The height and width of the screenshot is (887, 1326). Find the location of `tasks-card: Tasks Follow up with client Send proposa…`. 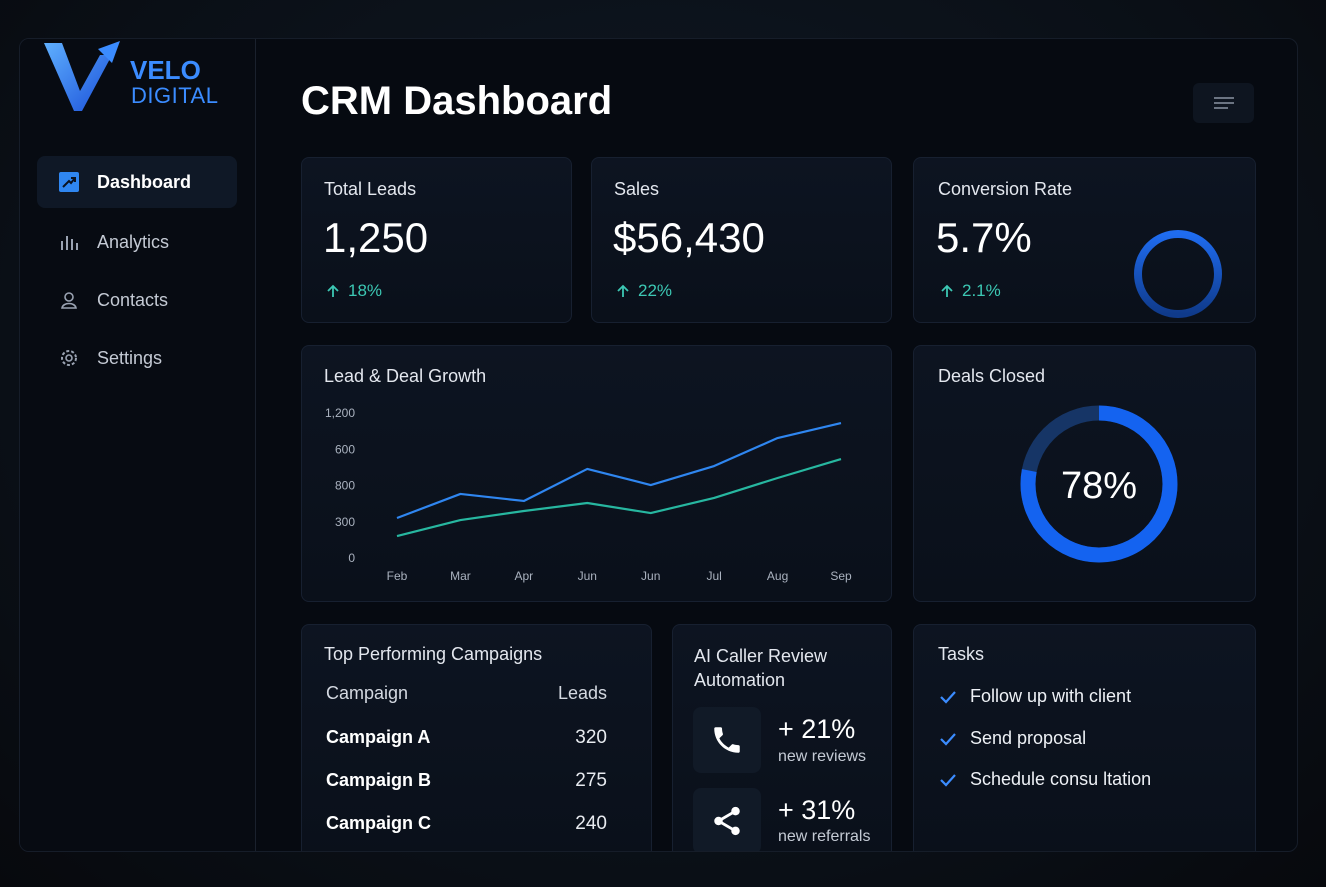

tasks-card: Tasks Follow up with client Send proposa… is located at coordinates (1084, 737).